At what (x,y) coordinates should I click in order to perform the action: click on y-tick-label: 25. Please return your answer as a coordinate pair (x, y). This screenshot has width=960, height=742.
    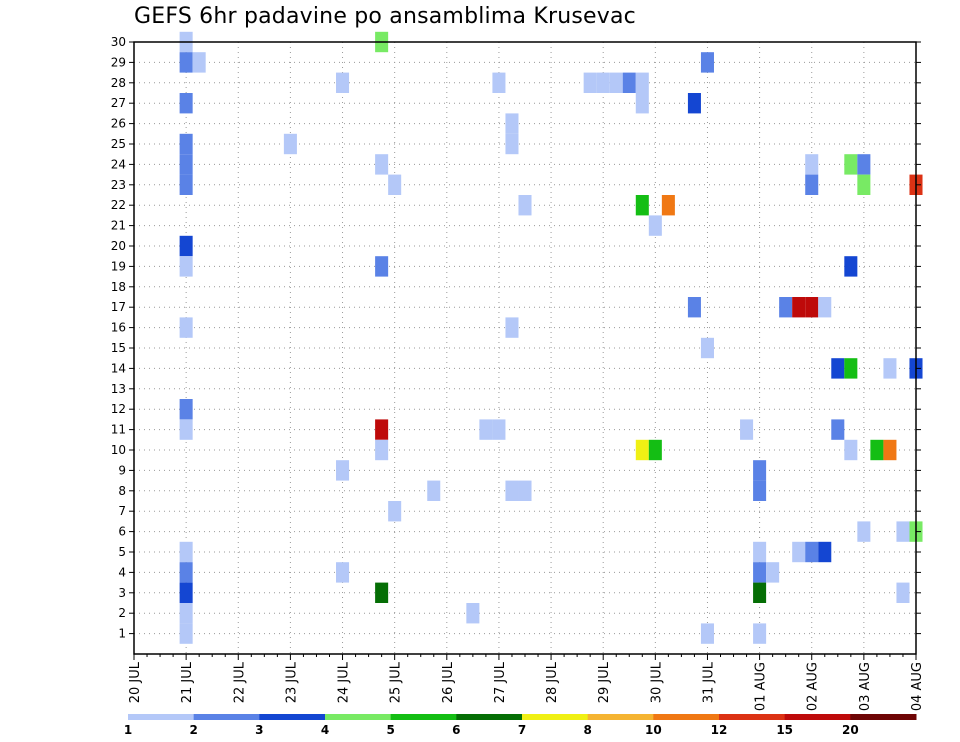
    Looking at the image, I should click on (118, 144).